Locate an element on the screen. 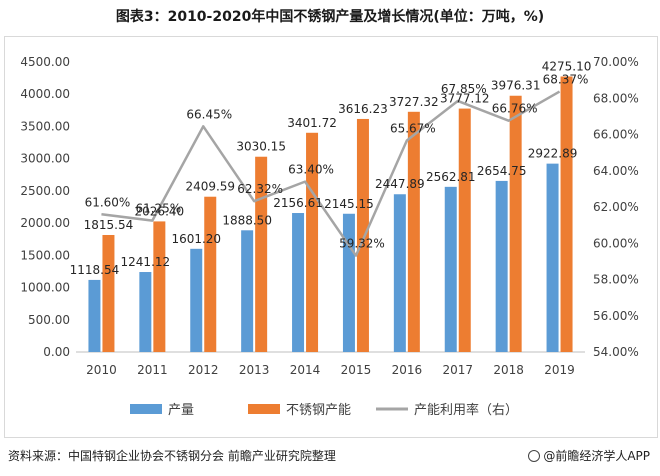 The width and height of the screenshot is (660, 476). data-label-capacity: 3976.31 is located at coordinates (516, 86).